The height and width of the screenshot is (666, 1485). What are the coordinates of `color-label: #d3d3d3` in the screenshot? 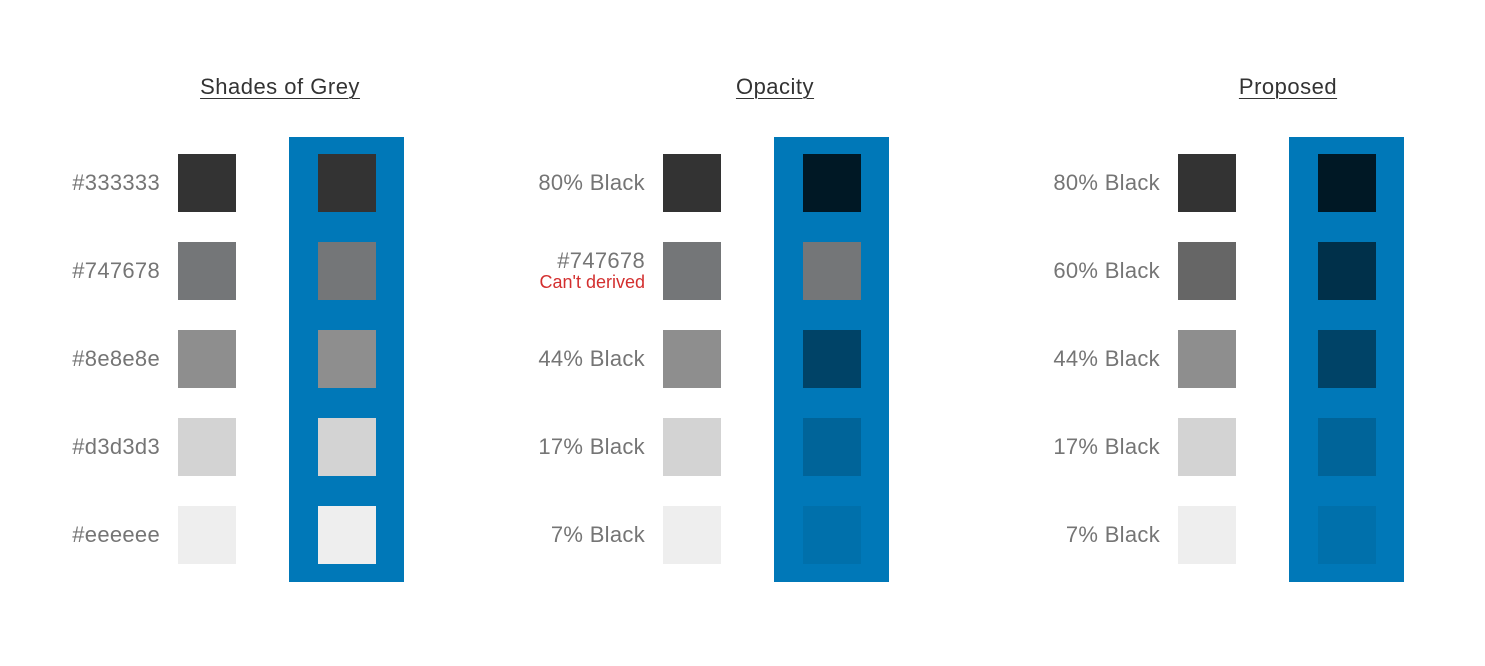 It's located at (80, 447).